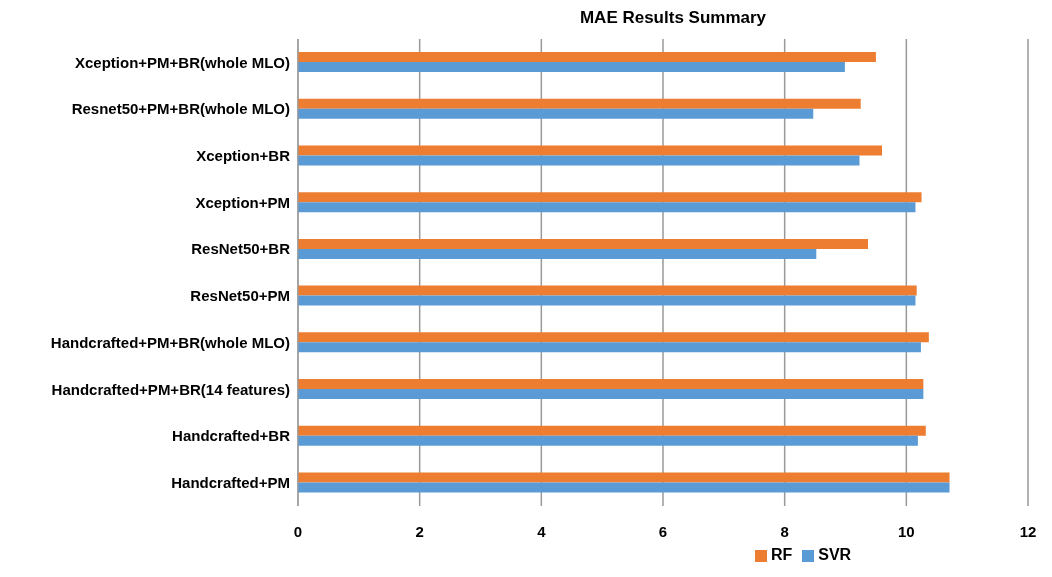 The height and width of the screenshot is (577, 1052). I want to click on y-tick-label: Handcrafted+PM+BR(whole MLO), so click(170, 342).